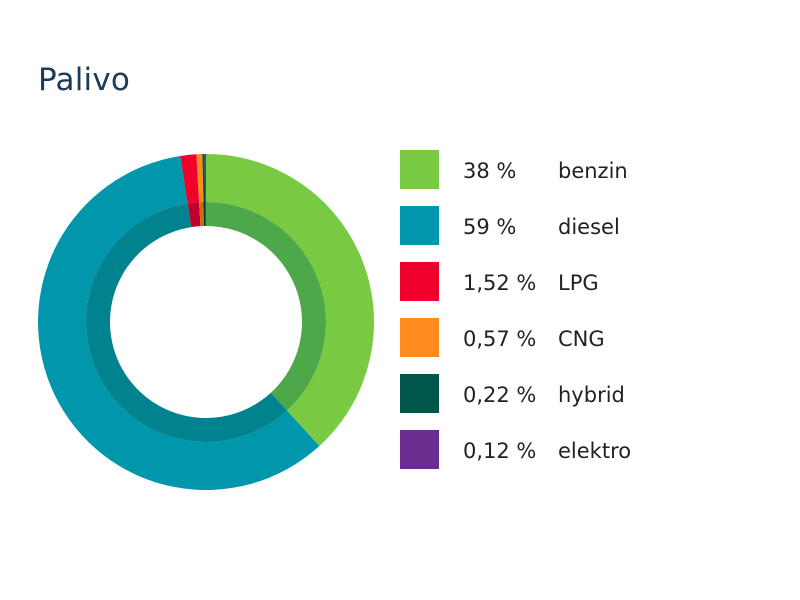 This screenshot has height=600, width=800. What do you see at coordinates (419, 393) in the screenshot?
I see `legend-swatch-hybrid` at bounding box center [419, 393].